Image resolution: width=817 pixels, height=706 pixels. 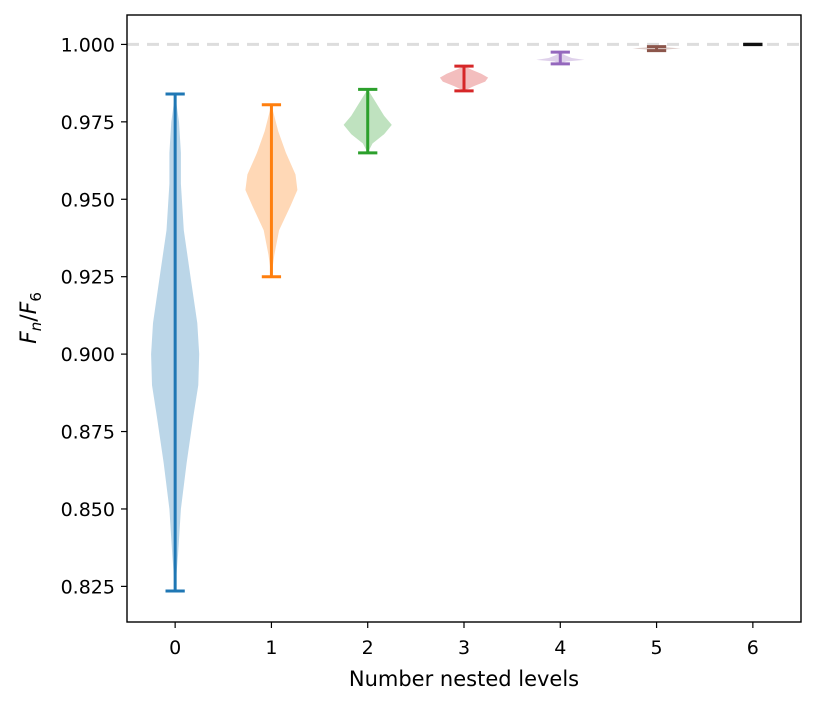 What do you see at coordinates (88, 200) in the screenshot?
I see `y-tick-label: 0.950` at bounding box center [88, 200].